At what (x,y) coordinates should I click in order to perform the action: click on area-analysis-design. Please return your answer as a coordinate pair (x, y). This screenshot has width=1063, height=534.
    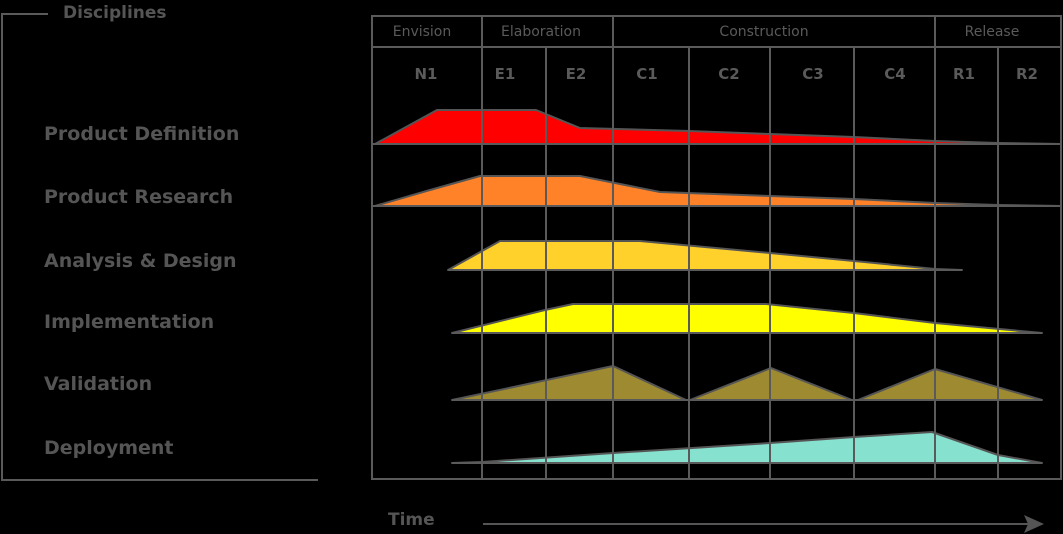
    Looking at the image, I should click on (705, 255).